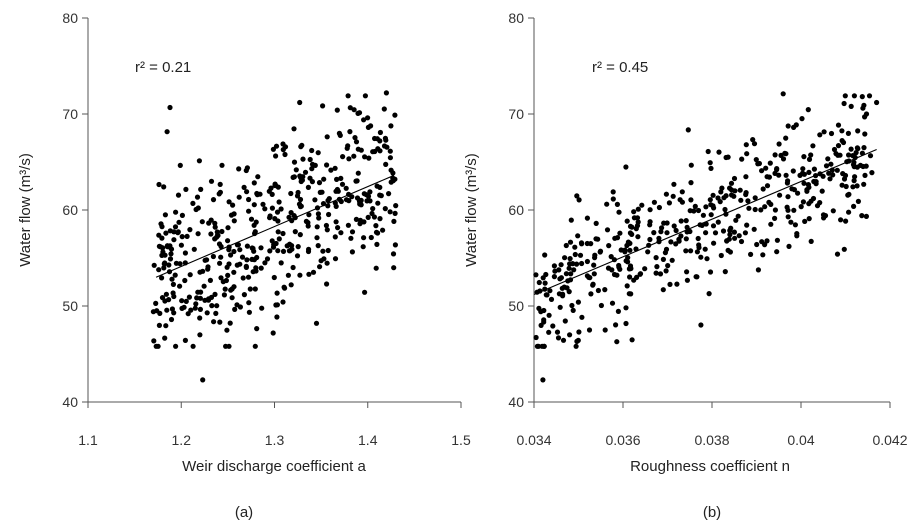  I want to click on y-tick-label: 50, so click(516, 306).